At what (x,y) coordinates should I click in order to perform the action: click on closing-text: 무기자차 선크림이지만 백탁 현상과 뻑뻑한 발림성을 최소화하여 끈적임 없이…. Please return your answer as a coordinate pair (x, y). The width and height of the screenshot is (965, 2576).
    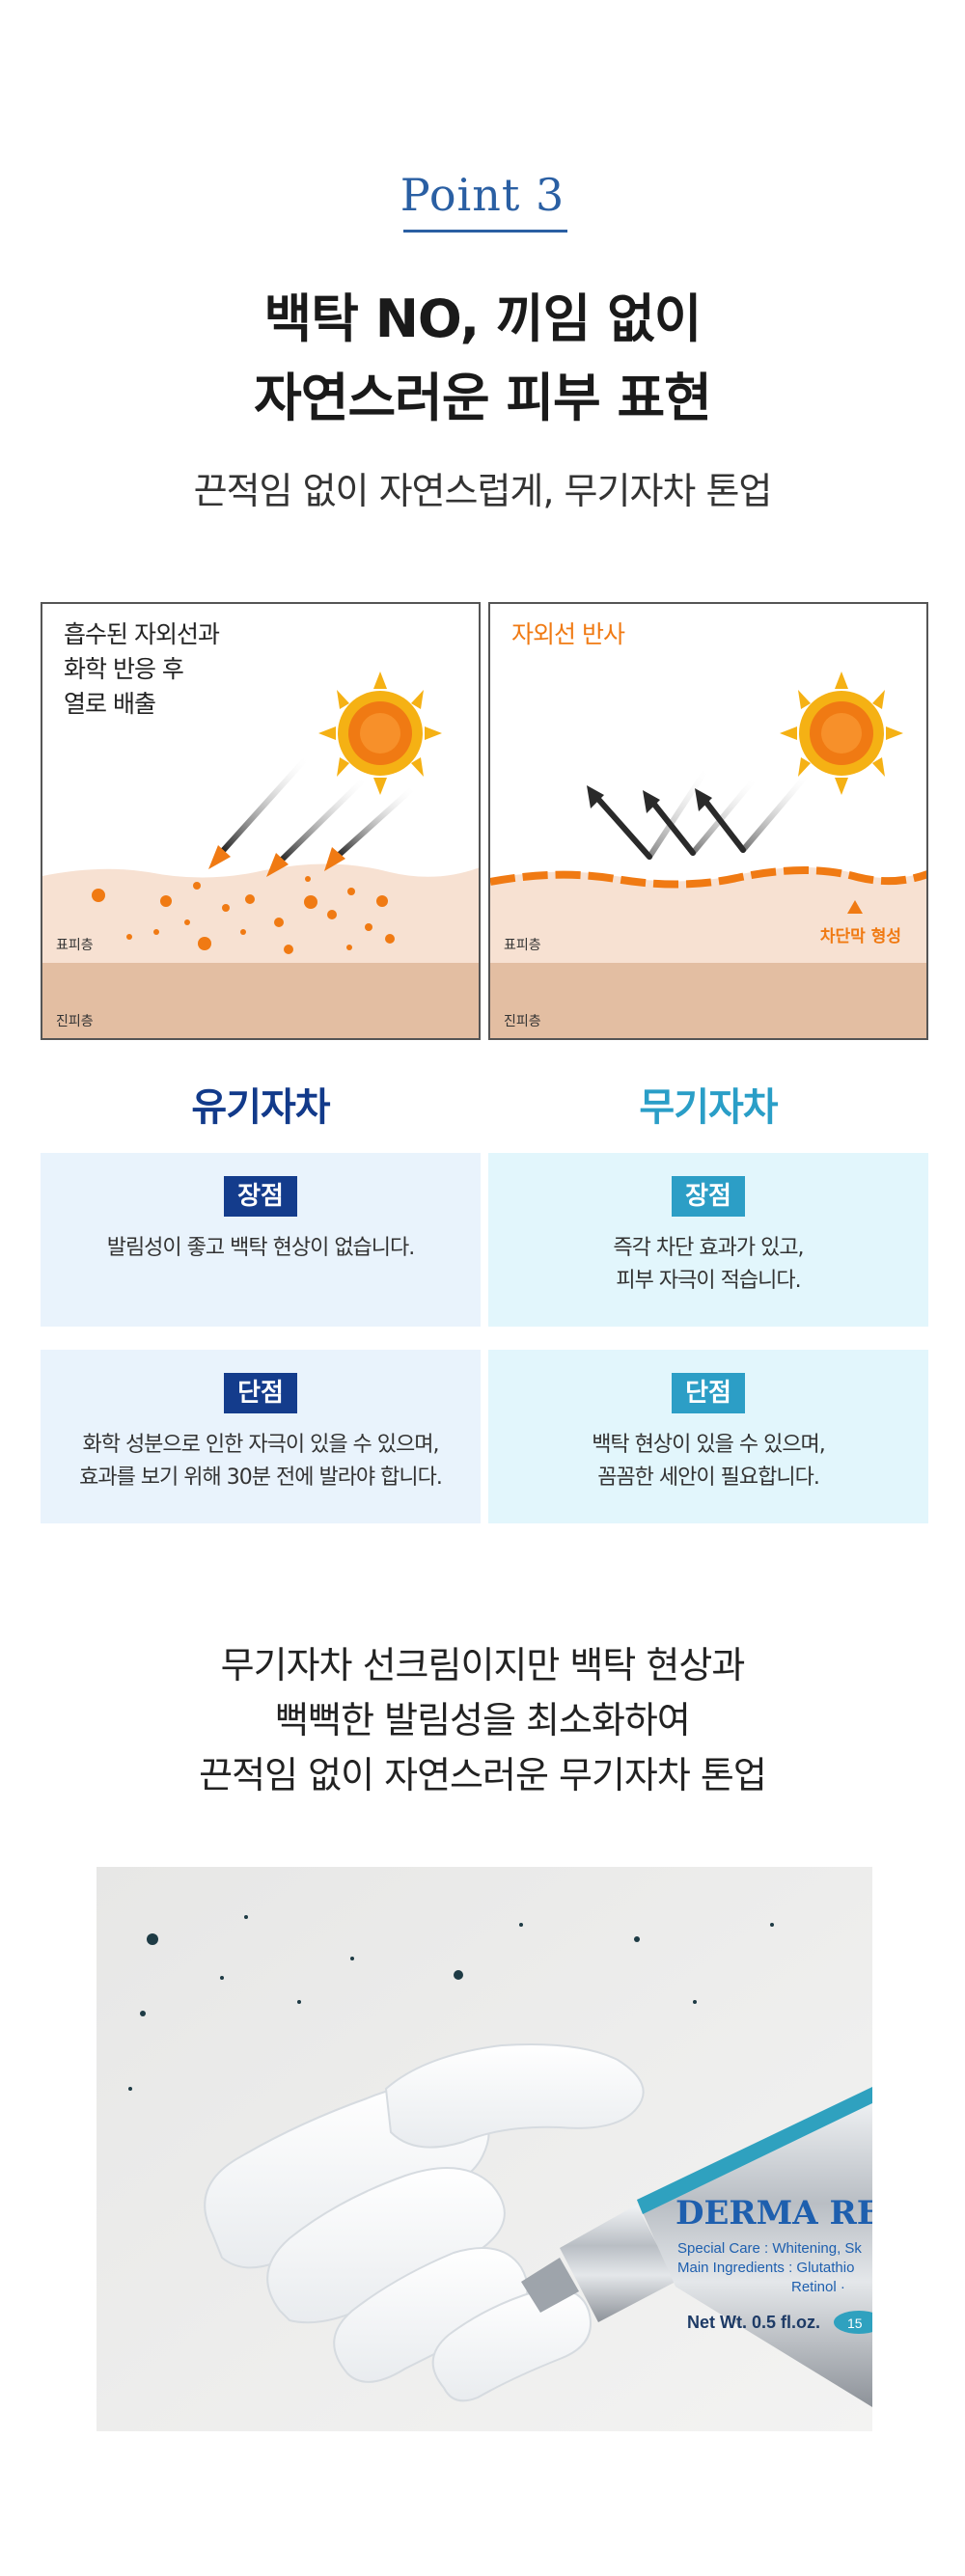
    Looking at the image, I should click on (483, 1720).